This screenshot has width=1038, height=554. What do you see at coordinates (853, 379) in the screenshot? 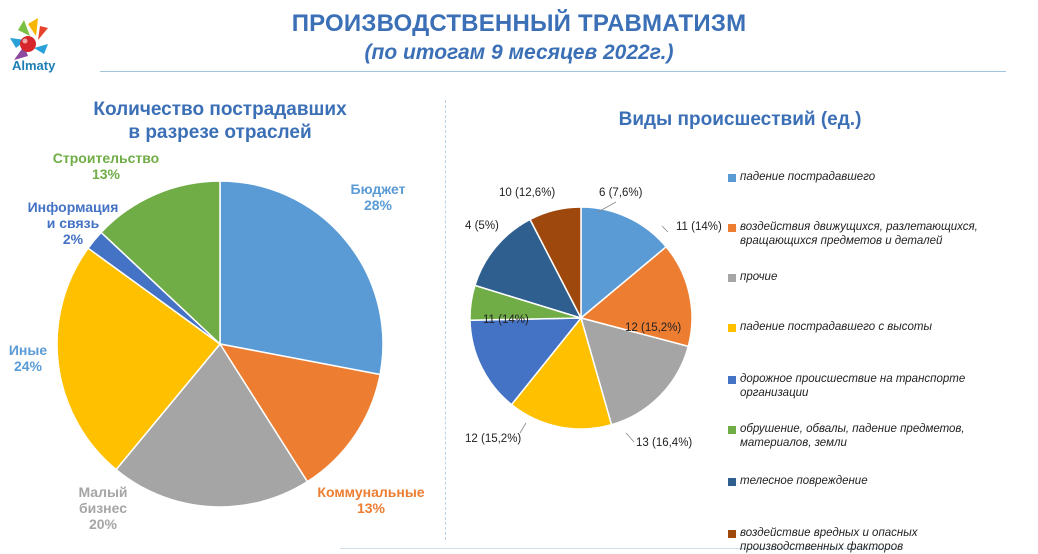
I see `legend-label-5-line-1: дорожное происшествие на транспорте` at bounding box center [853, 379].